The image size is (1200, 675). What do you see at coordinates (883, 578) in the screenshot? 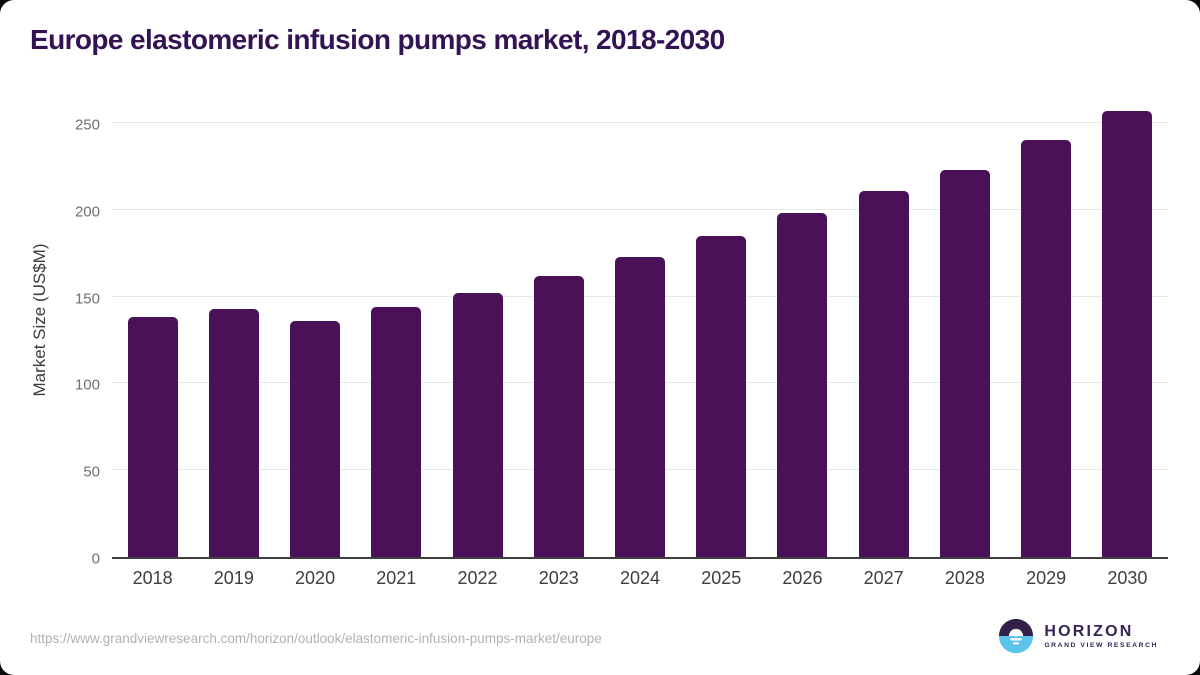
I see `x-axis-label-2027: 2027` at bounding box center [883, 578].